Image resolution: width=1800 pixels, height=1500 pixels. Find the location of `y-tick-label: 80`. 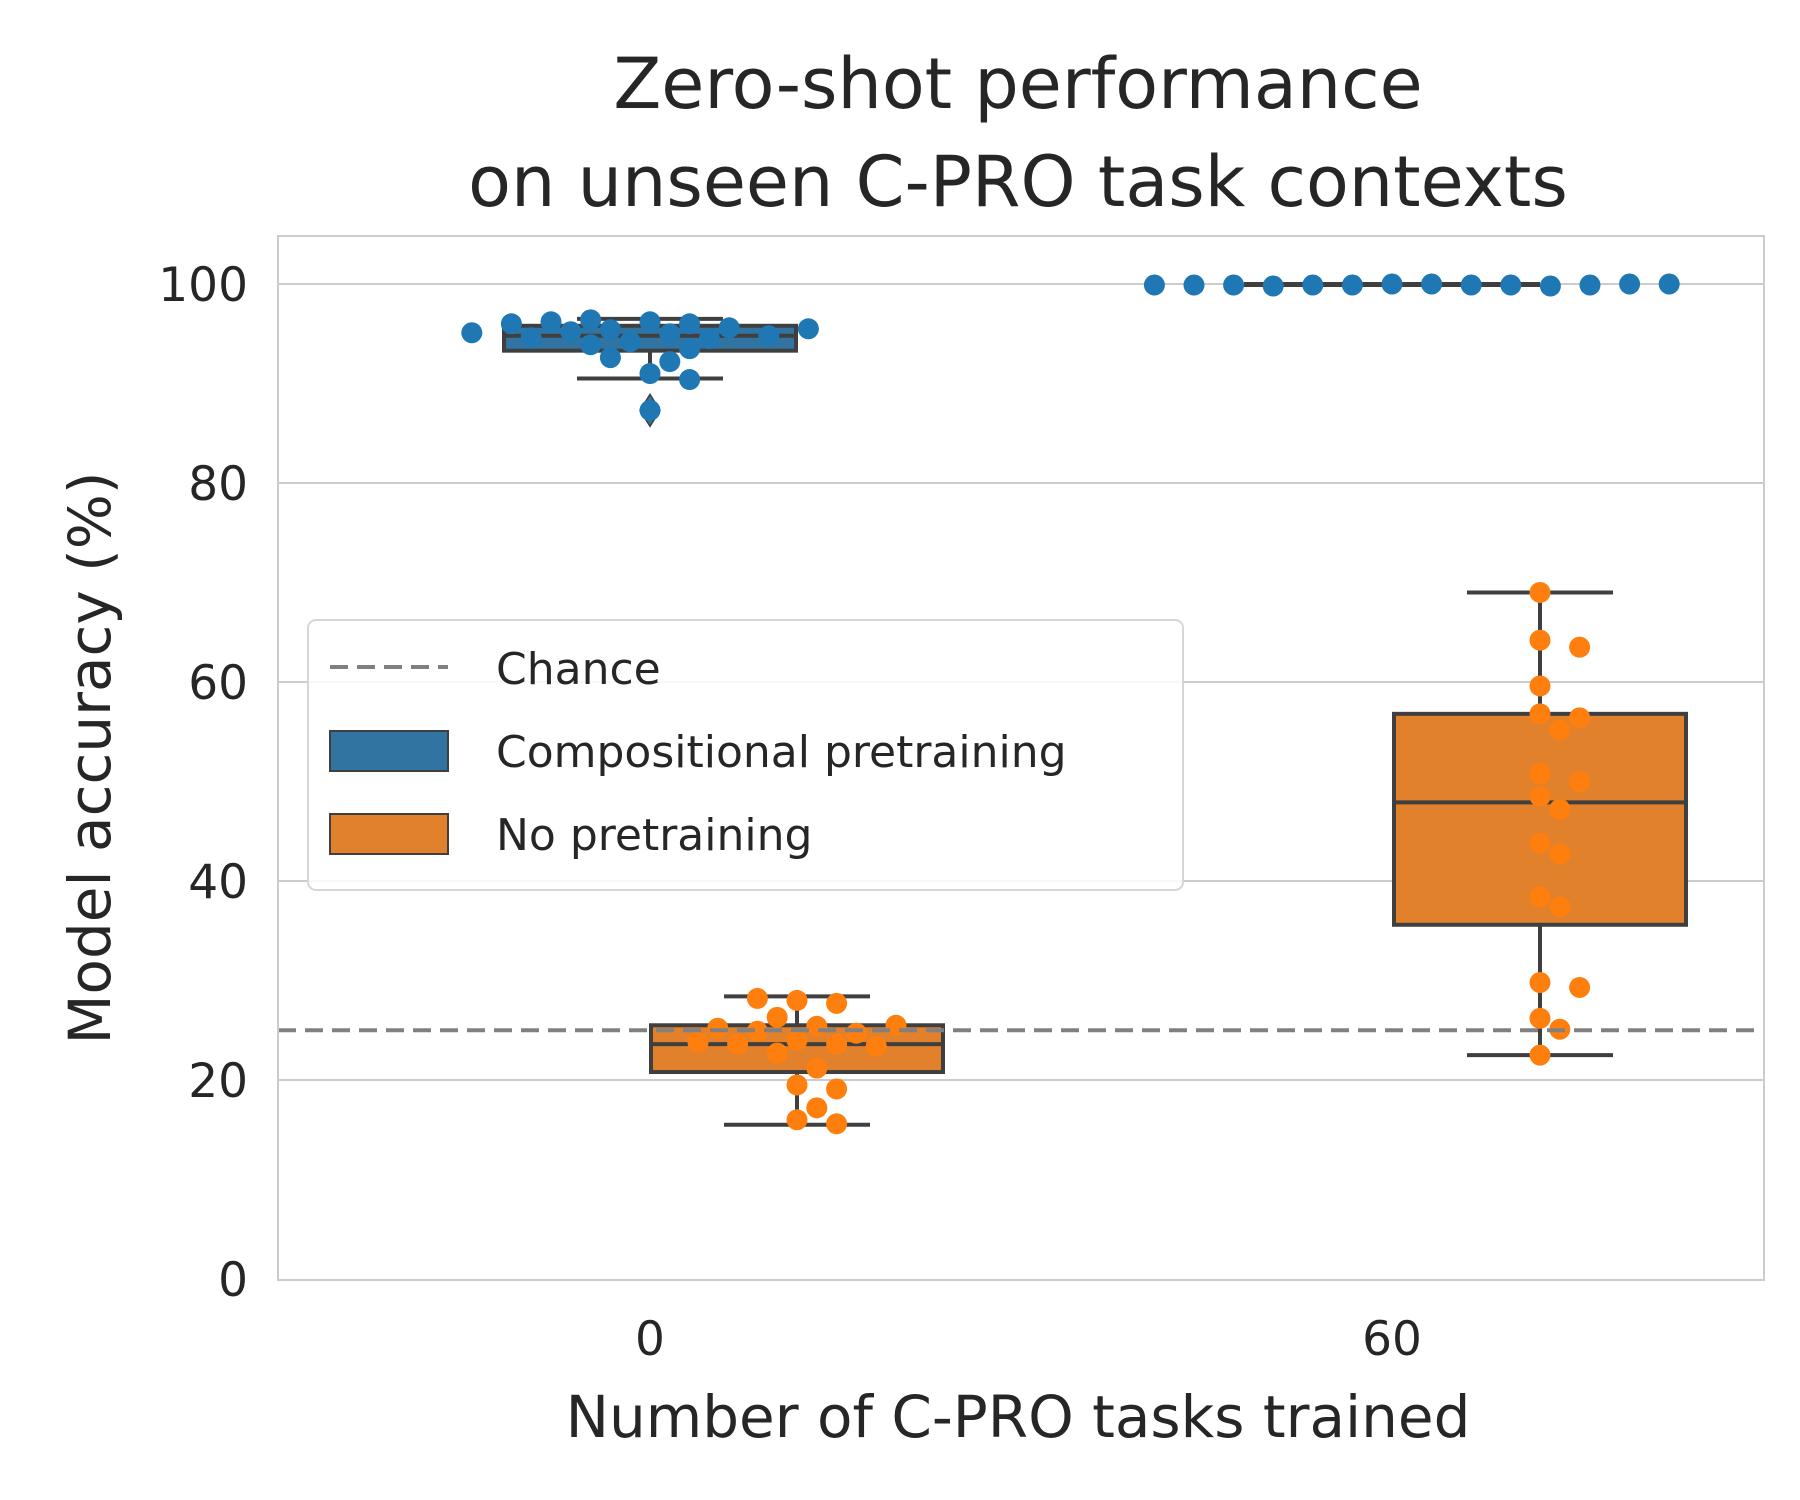

y-tick-label: 80 is located at coordinates (218, 484).